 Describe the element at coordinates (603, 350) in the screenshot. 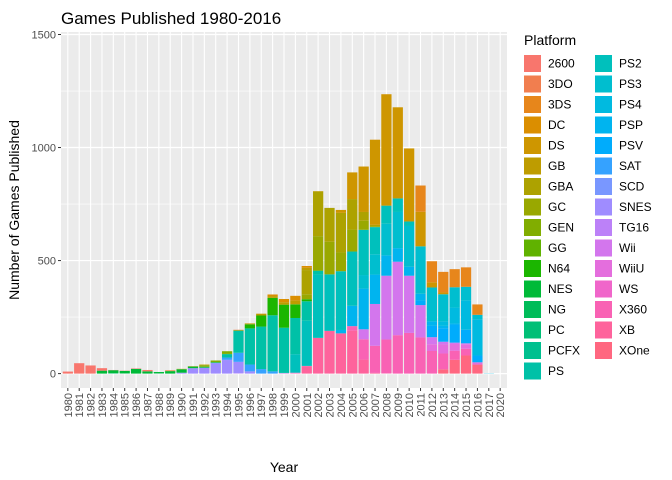

I see `legend-key-xone` at that location.